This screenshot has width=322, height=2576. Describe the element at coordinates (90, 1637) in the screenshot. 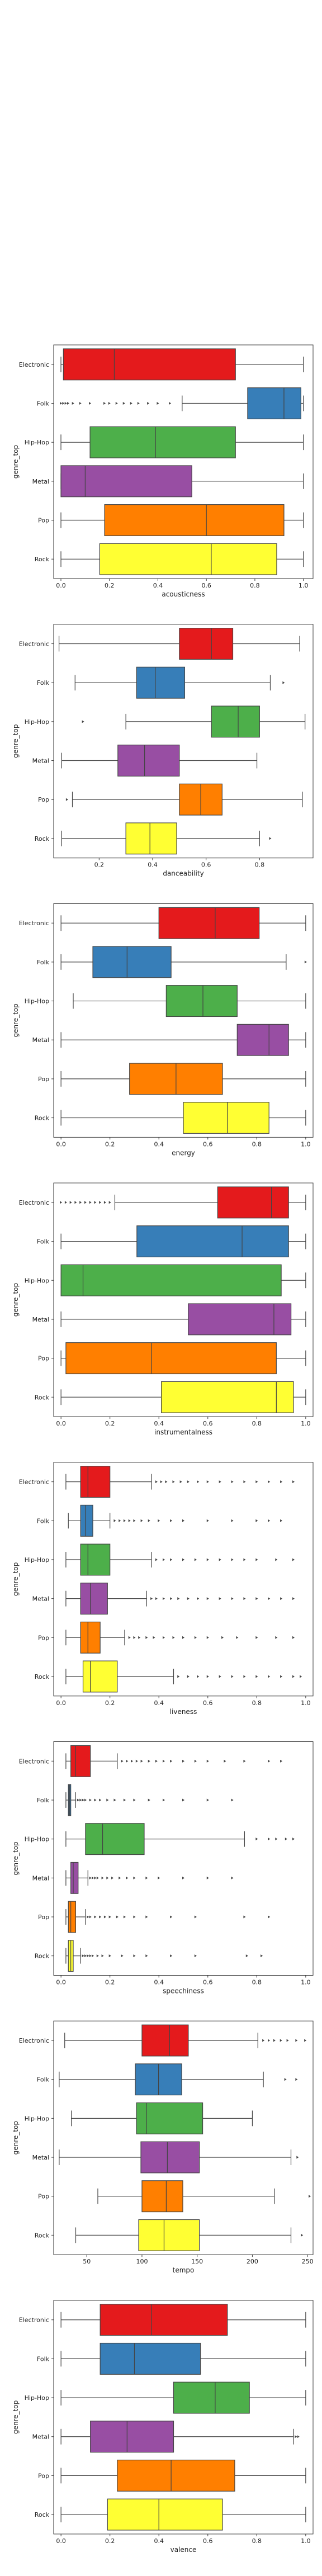

I see `box-pop` at that location.